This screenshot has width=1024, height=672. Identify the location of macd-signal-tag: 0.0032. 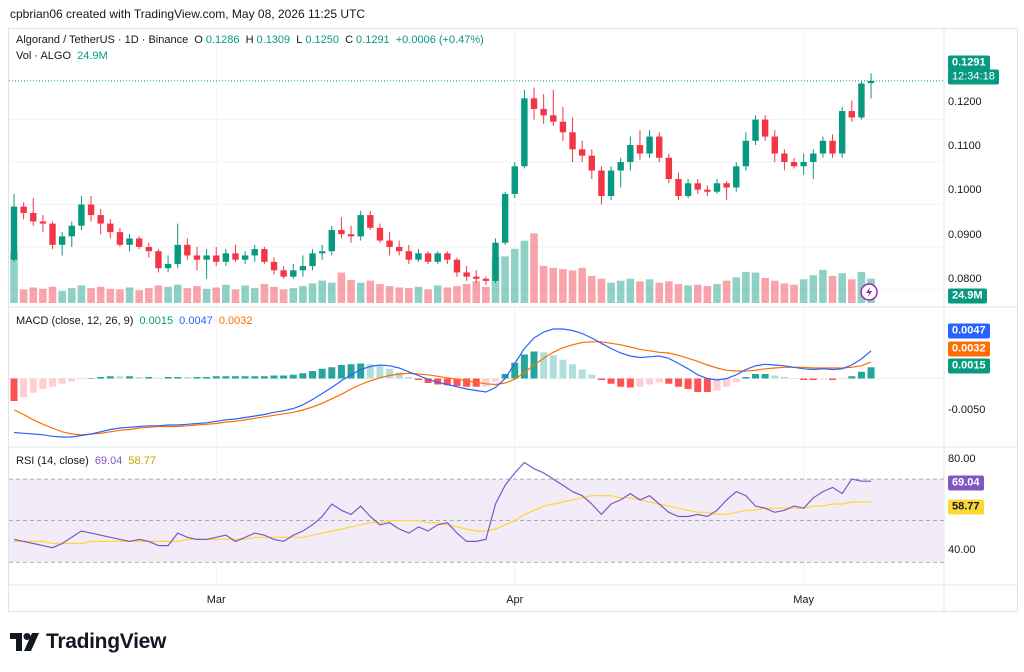
(969, 349).